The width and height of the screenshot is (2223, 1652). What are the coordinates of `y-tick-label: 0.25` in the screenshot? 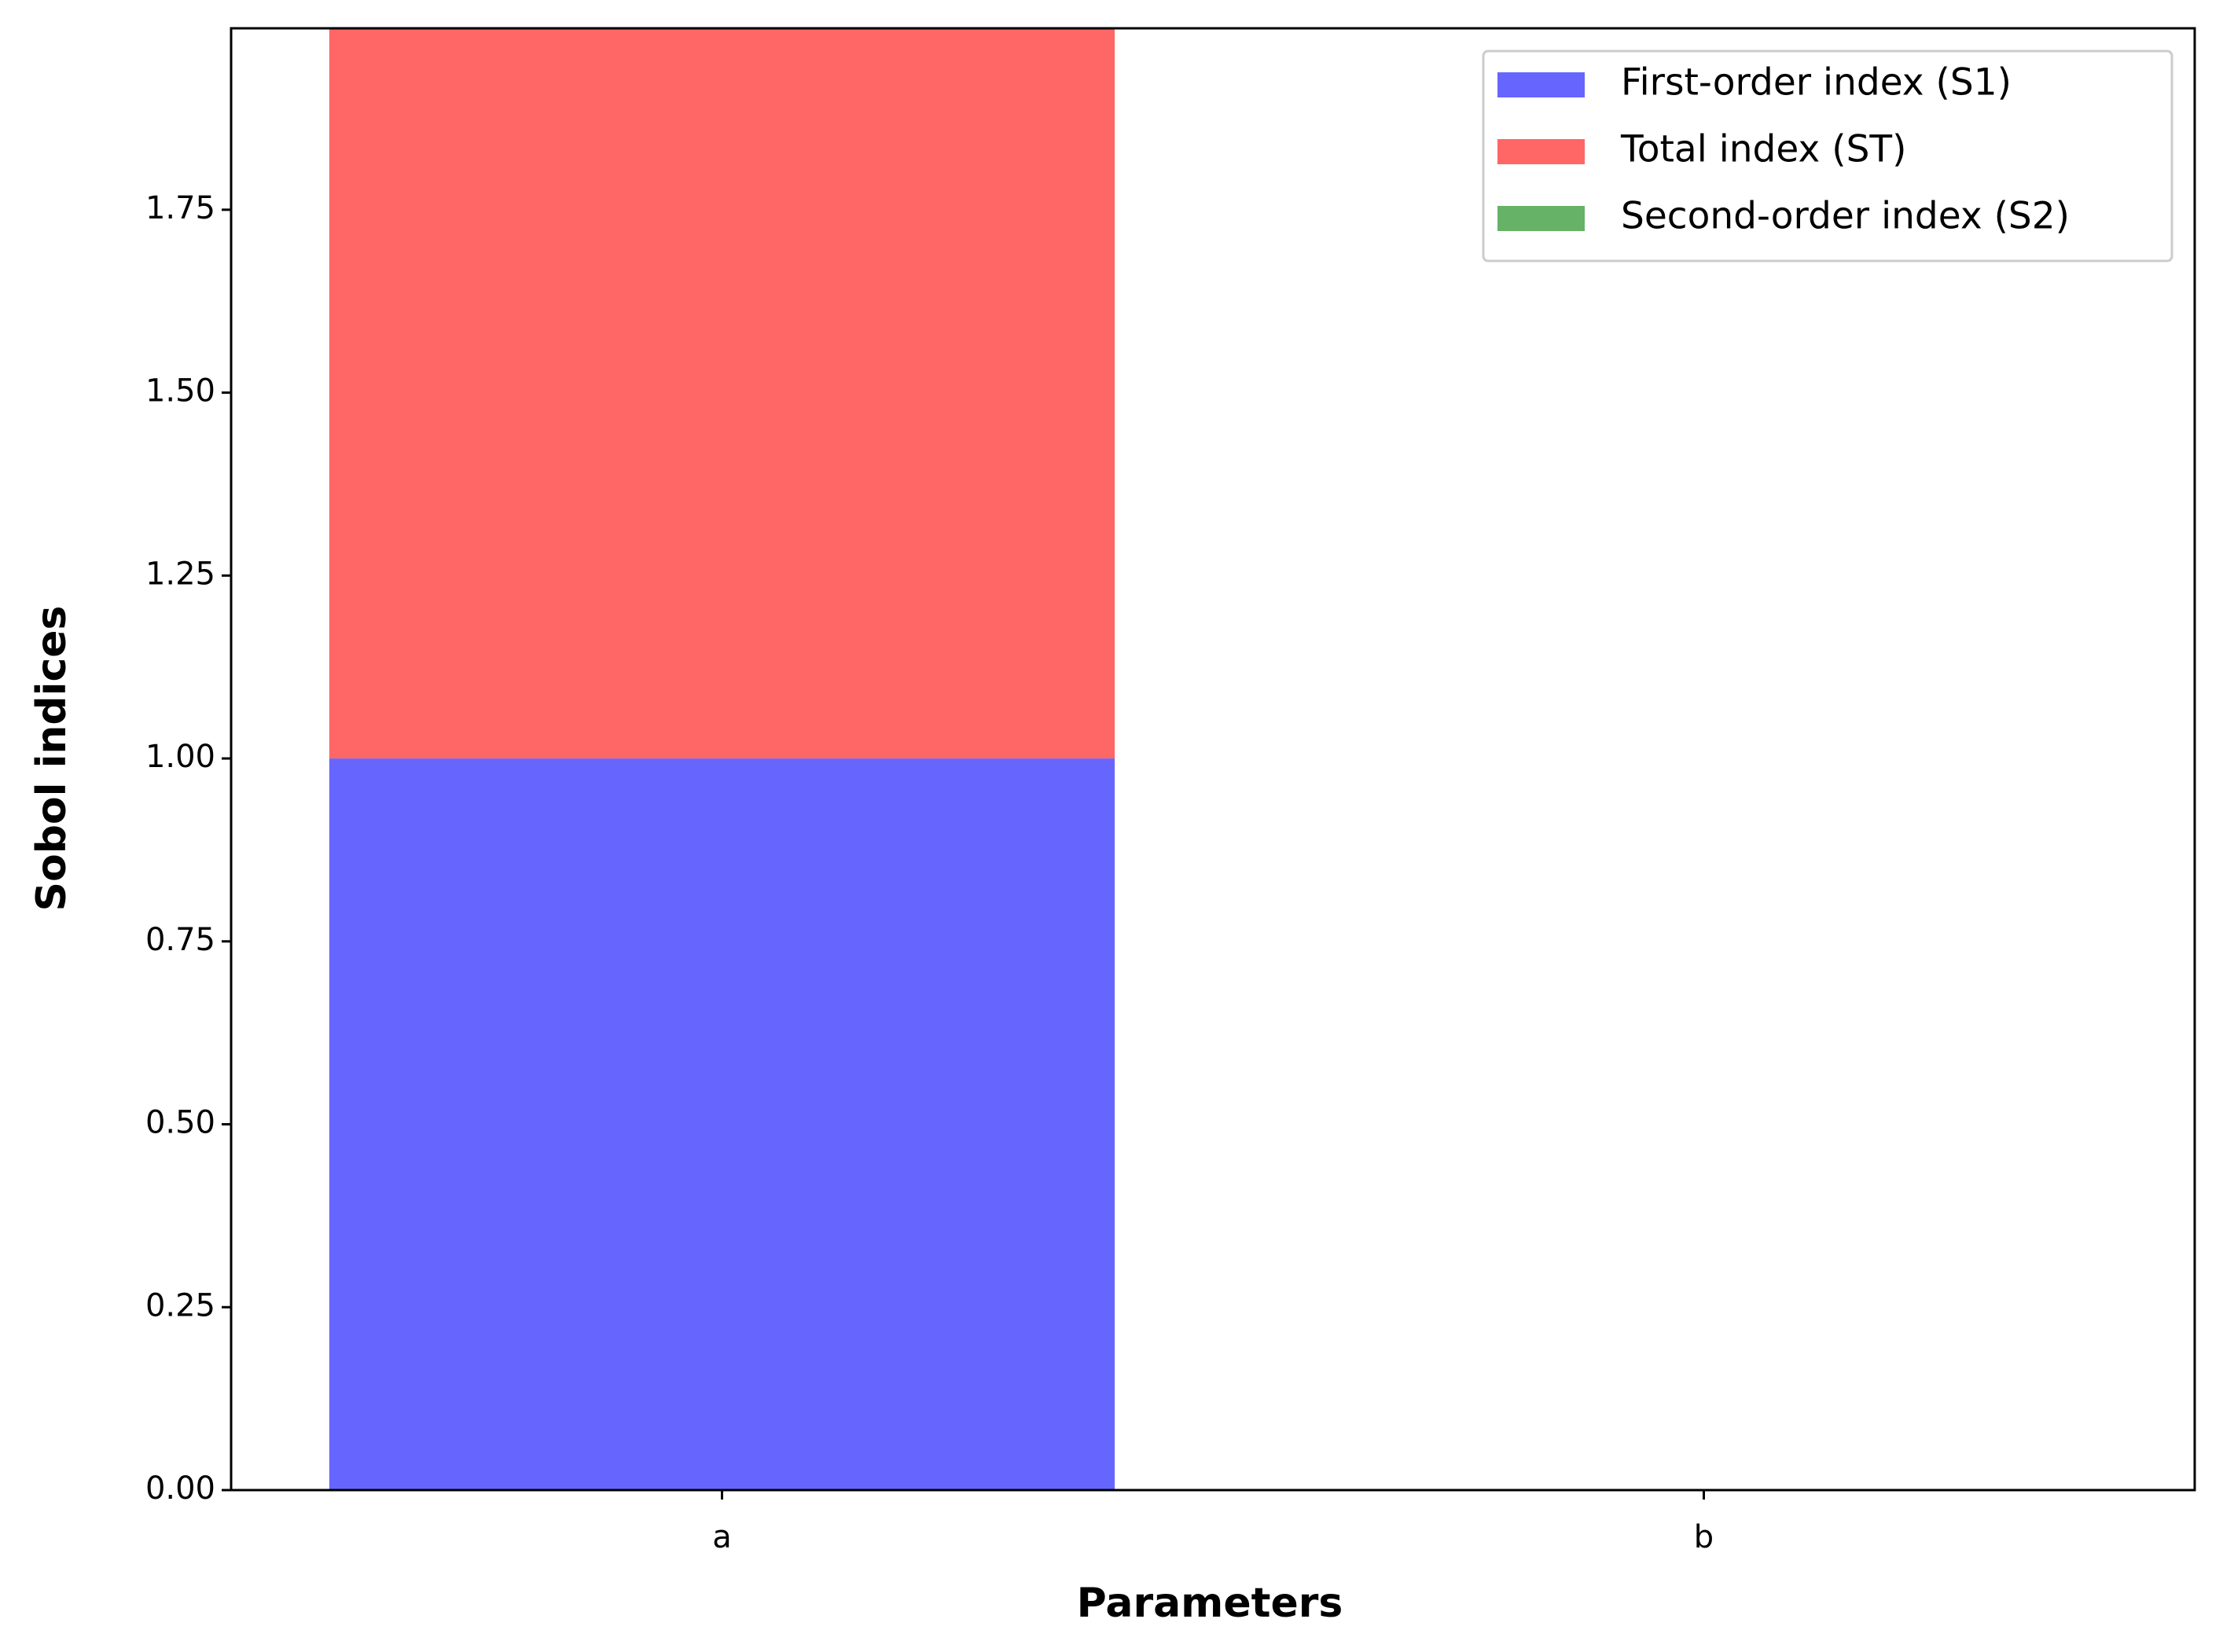 It's located at (180, 1305).